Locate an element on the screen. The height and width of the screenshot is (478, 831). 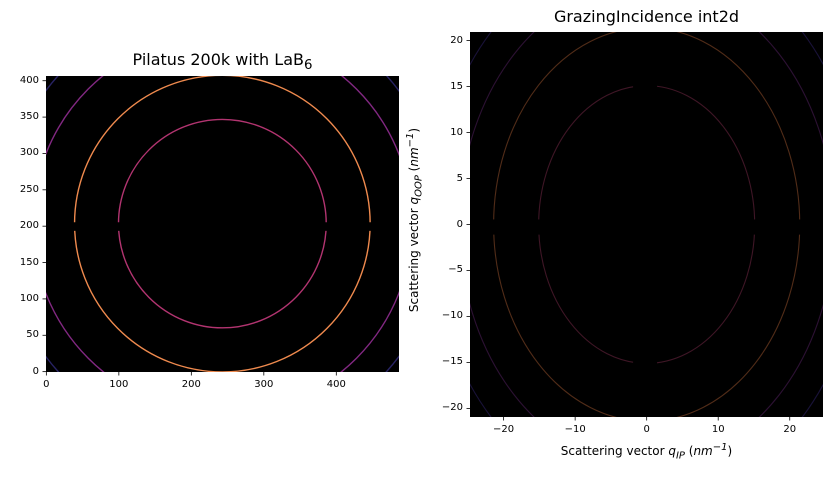
y-tick-label: −10 is located at coordinates (452, 316).